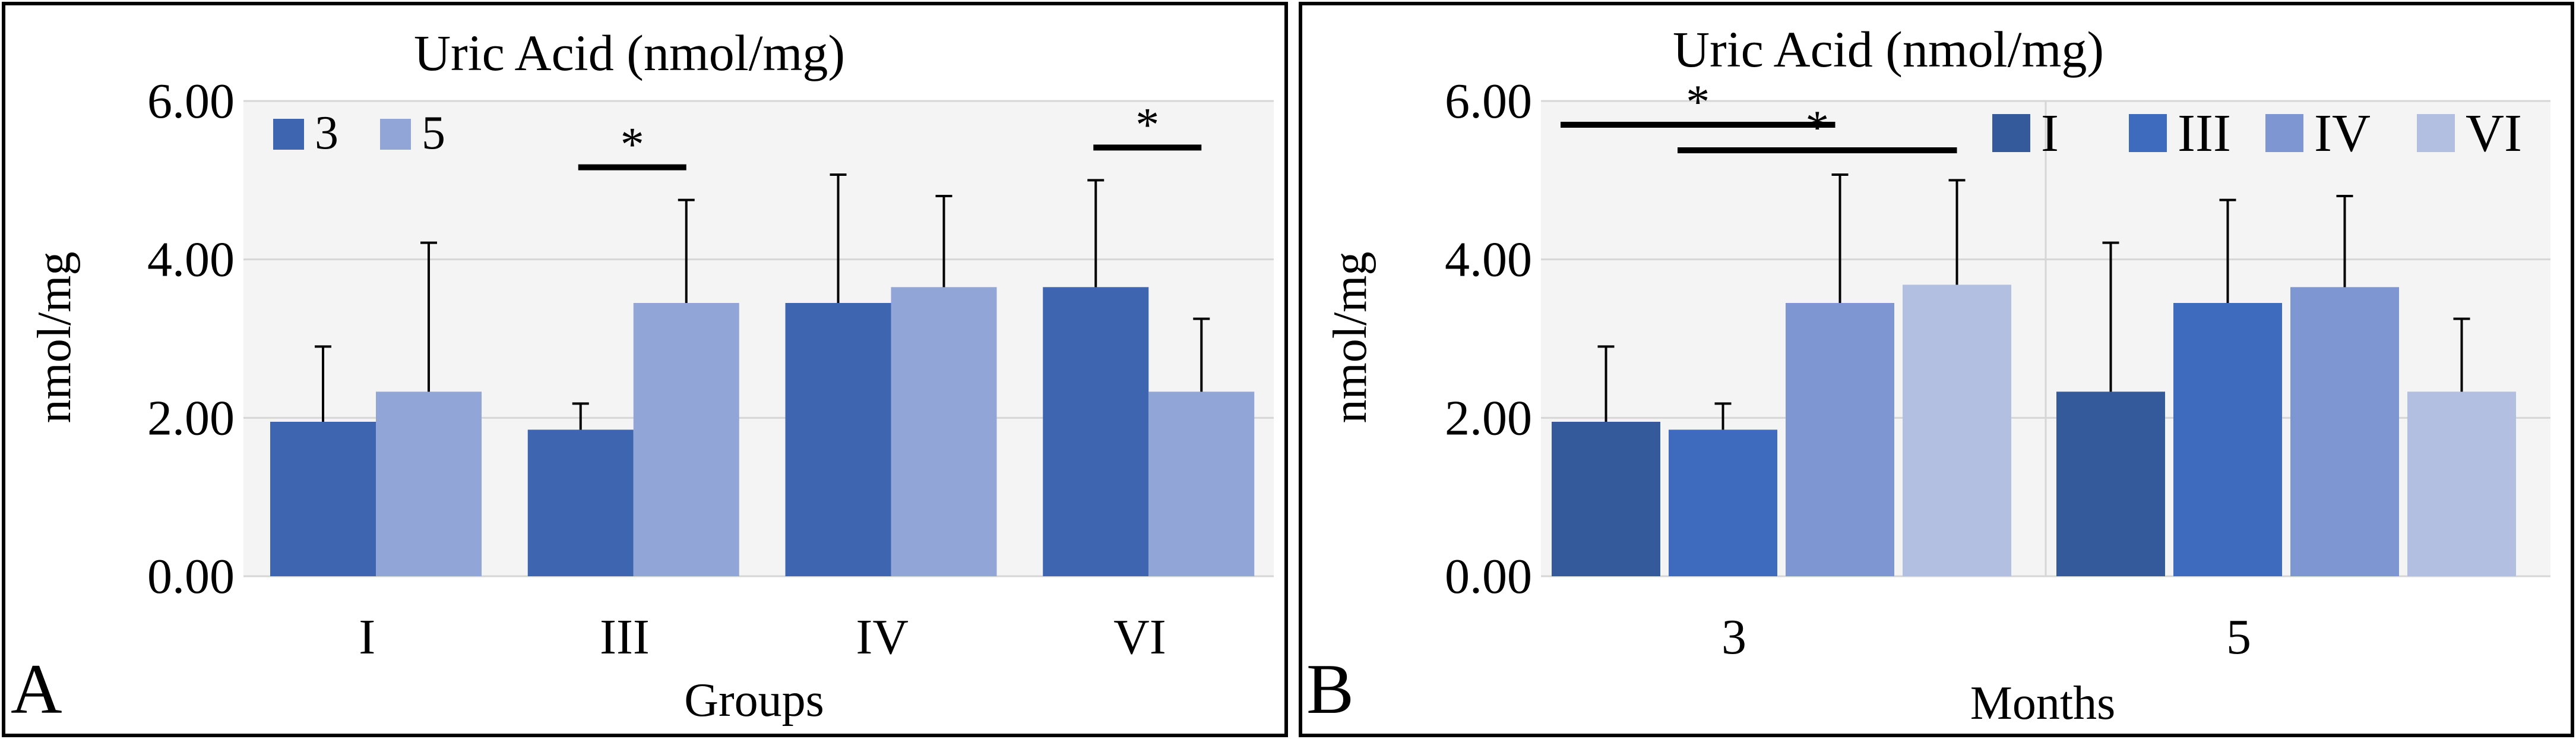 The height and width of the screenshot is (739, 2576). Describe the element at coordinates (1350, 338) in the screenshot. I see `panel-b-y-axis-label: nmol/mg` at that location.